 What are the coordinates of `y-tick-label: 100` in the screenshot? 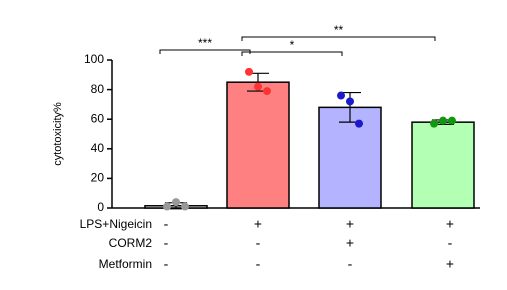 It's located at (94, 59).